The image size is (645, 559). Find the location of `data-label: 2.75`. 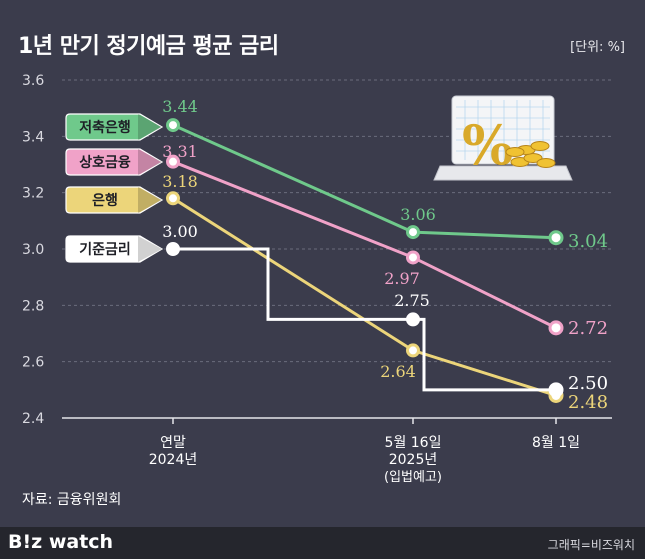

data-label: 2.75 is located at coordinates (412, 300).